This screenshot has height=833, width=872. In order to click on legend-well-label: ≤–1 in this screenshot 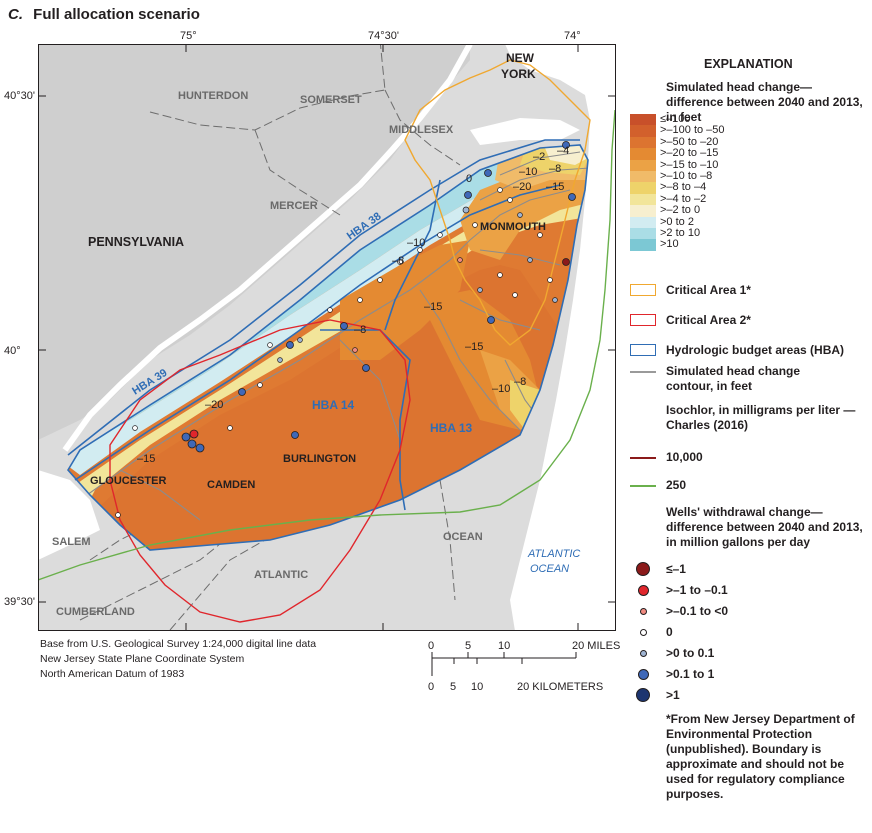, I will do `click(676, 569)`.